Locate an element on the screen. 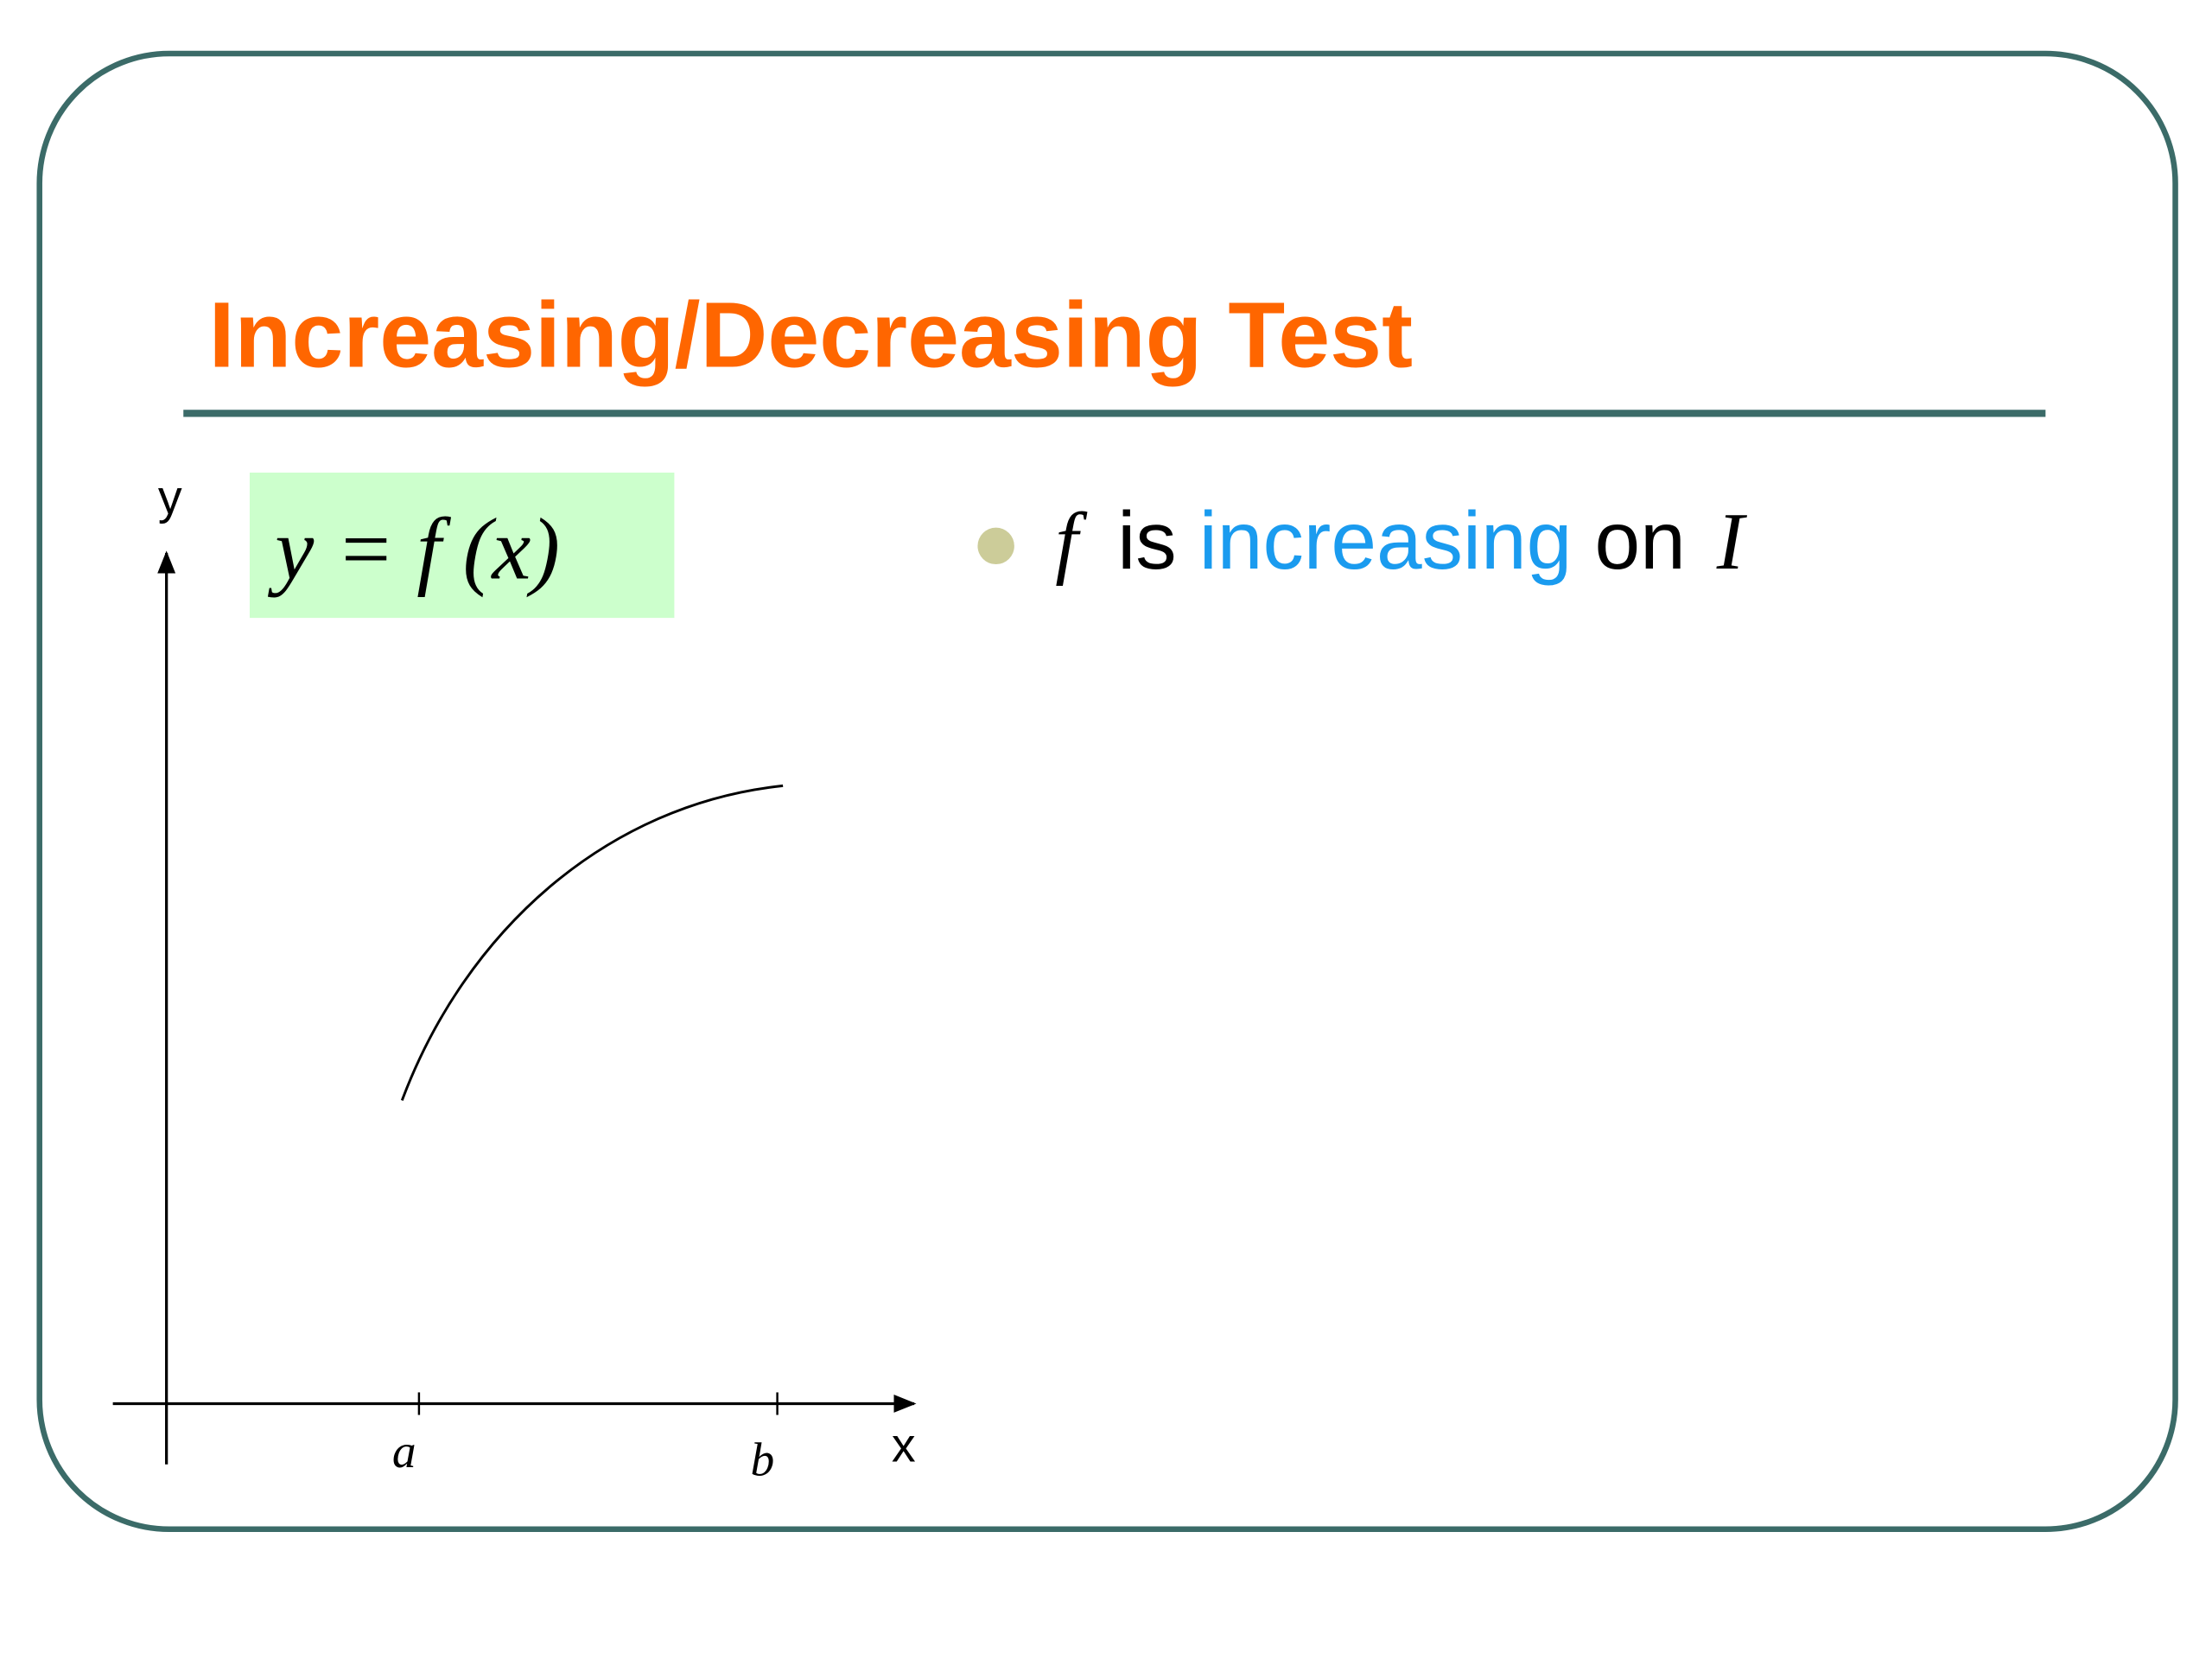 This screenshot has height=1659, width=2212. slide-title: Increasing/Decreasing Test is located at coordinates (811, 334).